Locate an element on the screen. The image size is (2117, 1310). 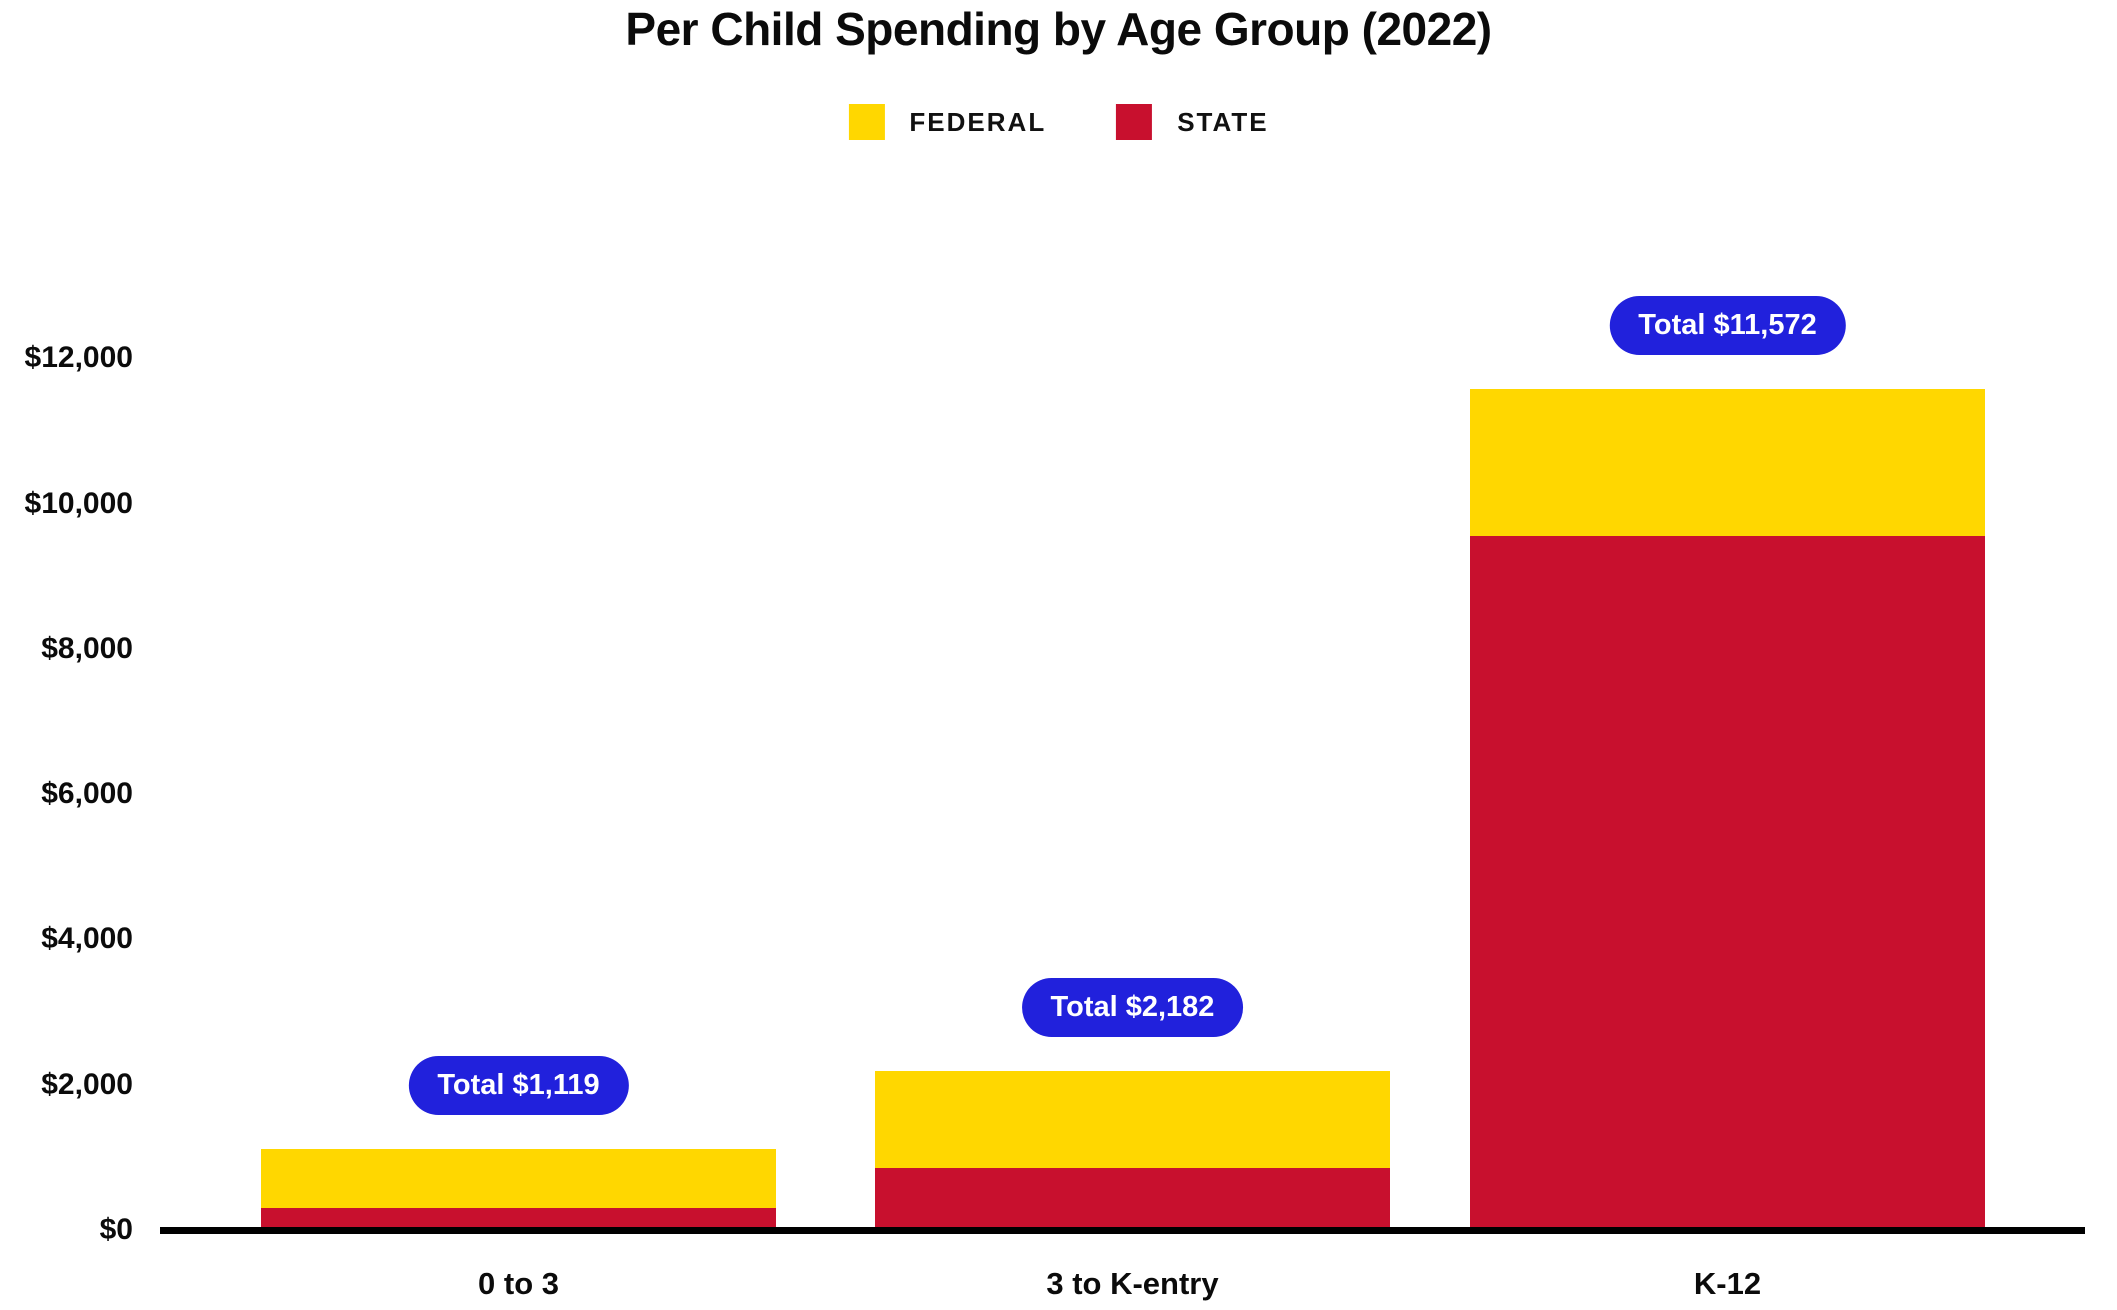
state-color-swatch is located at coordinates (1134, 122).